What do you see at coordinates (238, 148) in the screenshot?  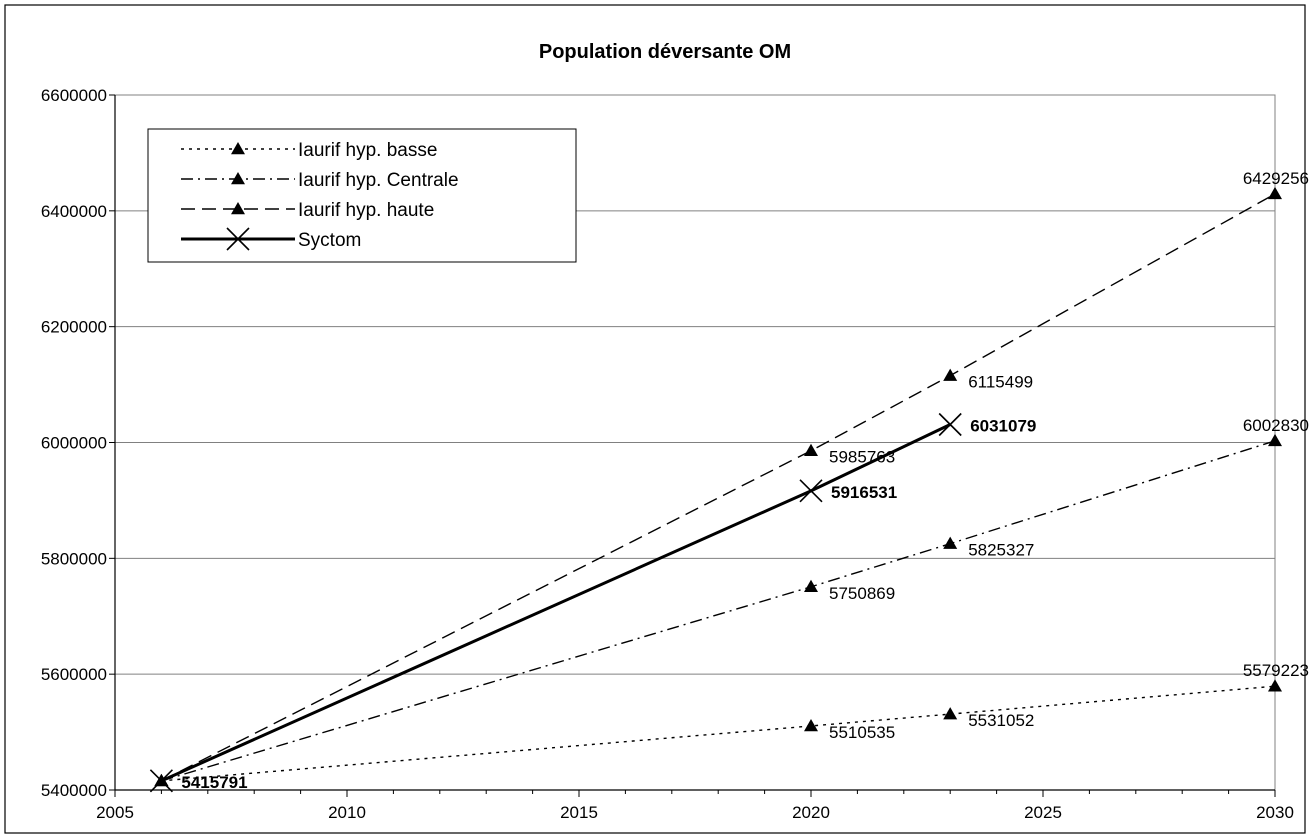 I see `legend-marker-iaurif-hyp-basse` at bounding box center [238, 148].